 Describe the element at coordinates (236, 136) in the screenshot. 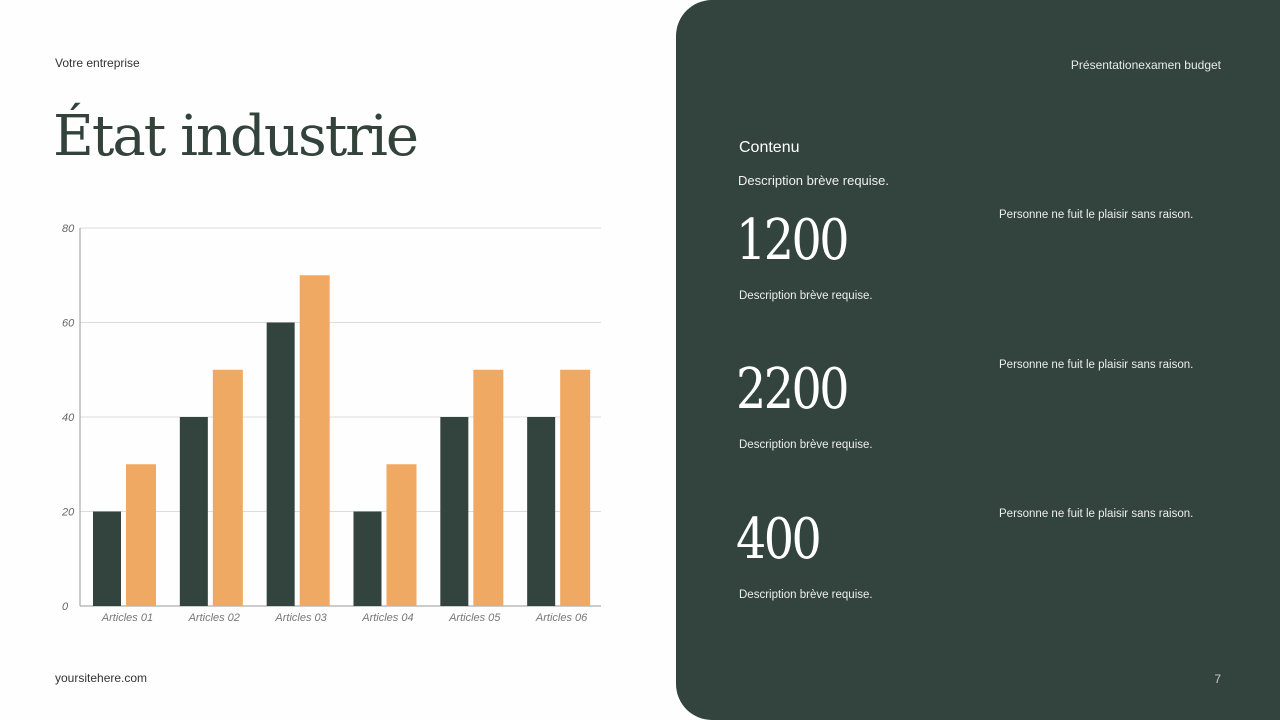

I see `page-title: État industrie` at that location.